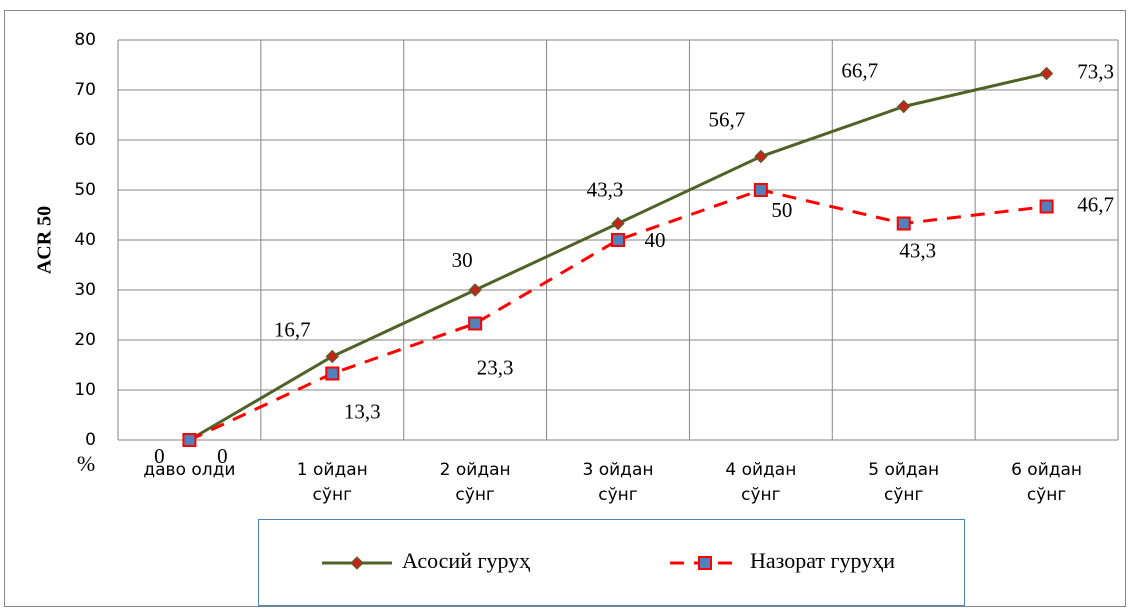 The image size is (1130, 611). What do you see at coordinates (726, 119) in the screenshot?
I see `value-label: 56,7` at bounding box center [726, 119].